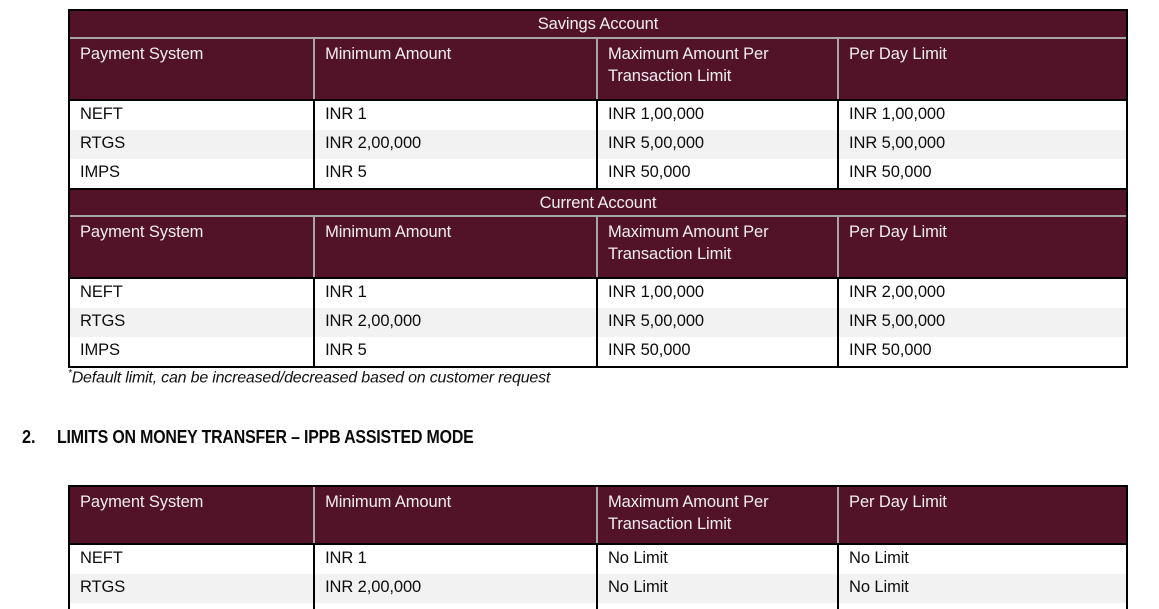 This screenshot has height=609, width=1159. What do you see at coordinates (981, 606) in the screenshot?
I see `cell-per-day-limit` at bounding box center [981, 606].